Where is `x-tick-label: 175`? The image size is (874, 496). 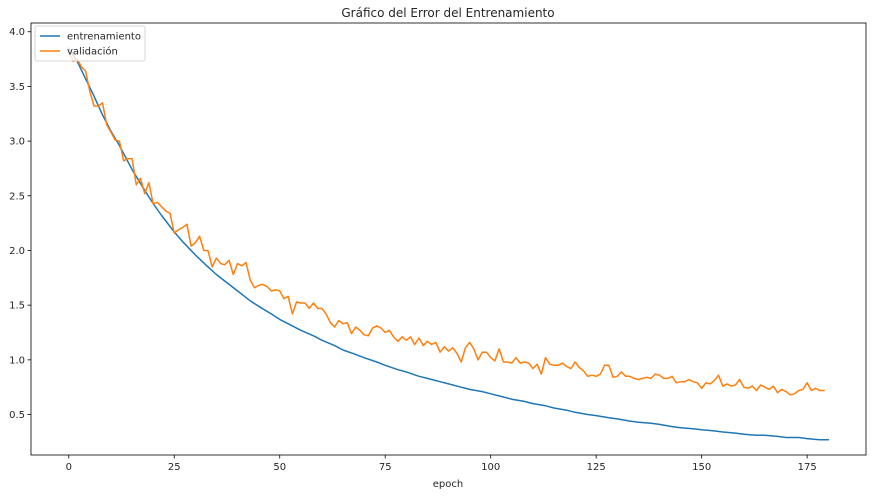 x-tick-label: 175 is located at coordinates (807, 467).